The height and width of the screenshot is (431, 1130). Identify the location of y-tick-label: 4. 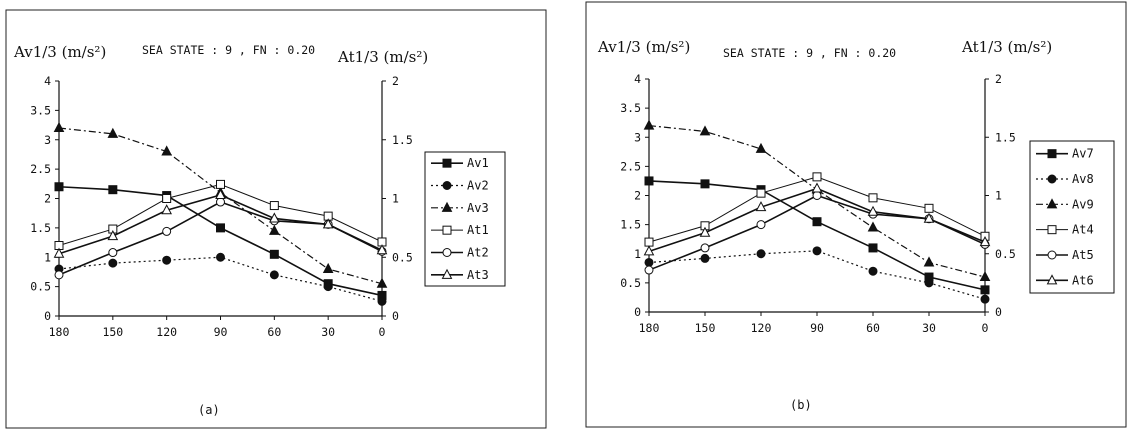
(47, 81).